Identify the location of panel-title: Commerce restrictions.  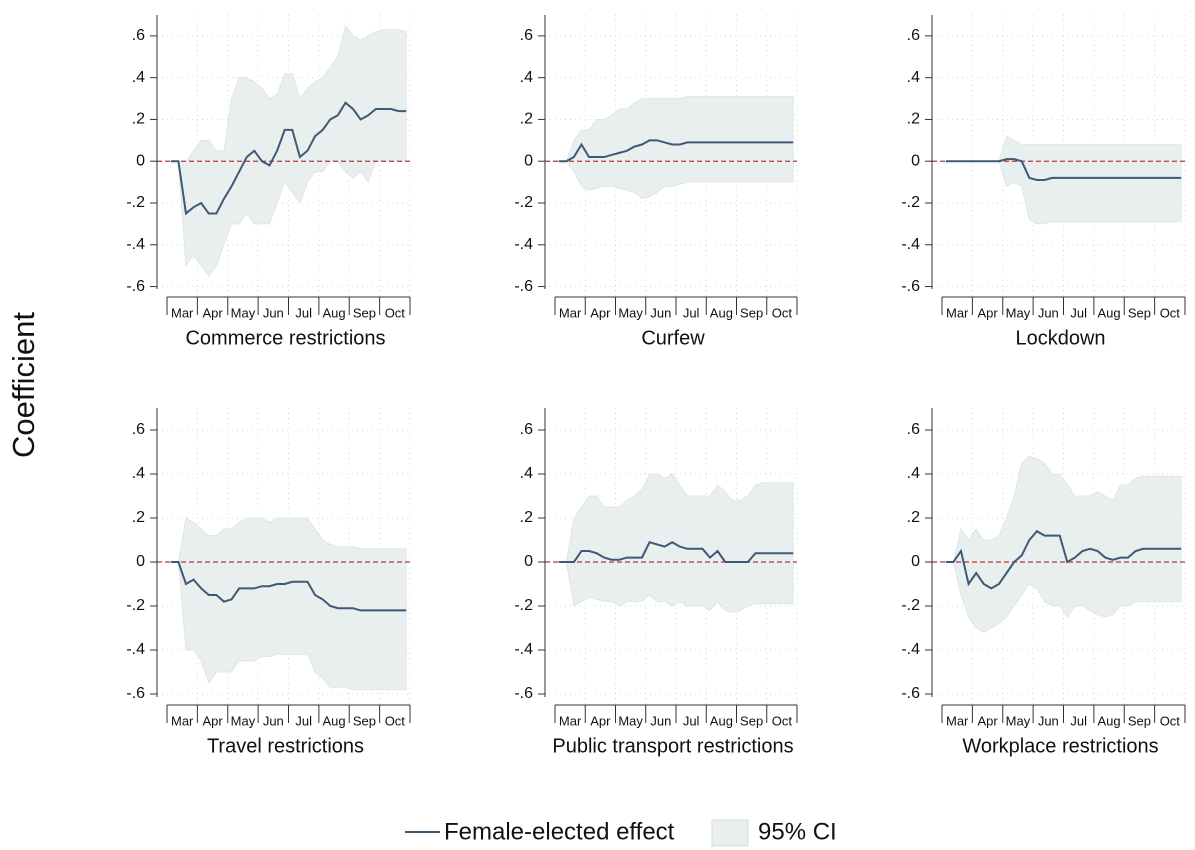
(285, 338).